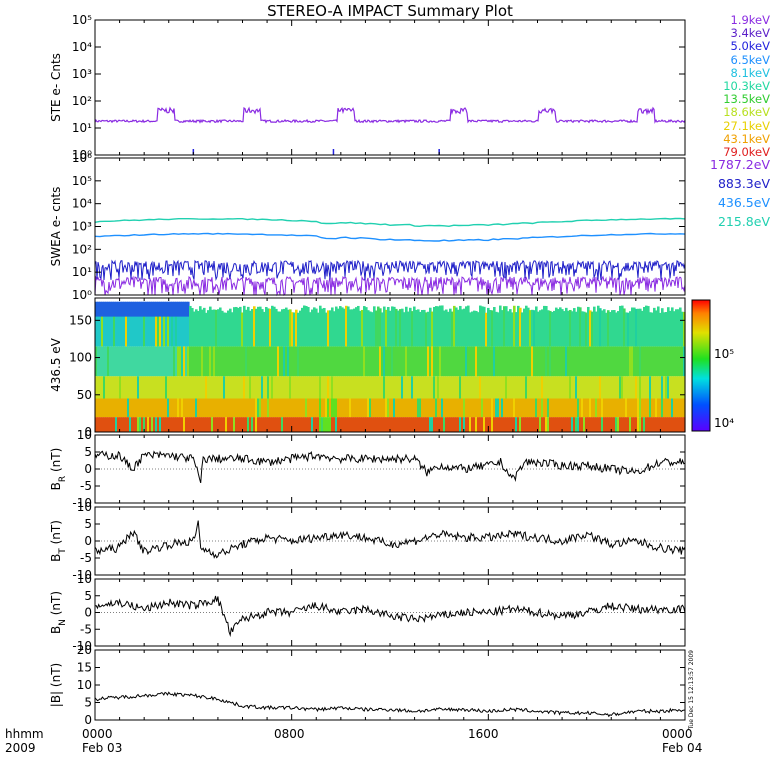 This screenshot has width=780, height=780. What do you see at coordinates (56, 87) in the screenshot?
I see `y-axis-label: STE e- Cnts` at bounding box center [56, 87].